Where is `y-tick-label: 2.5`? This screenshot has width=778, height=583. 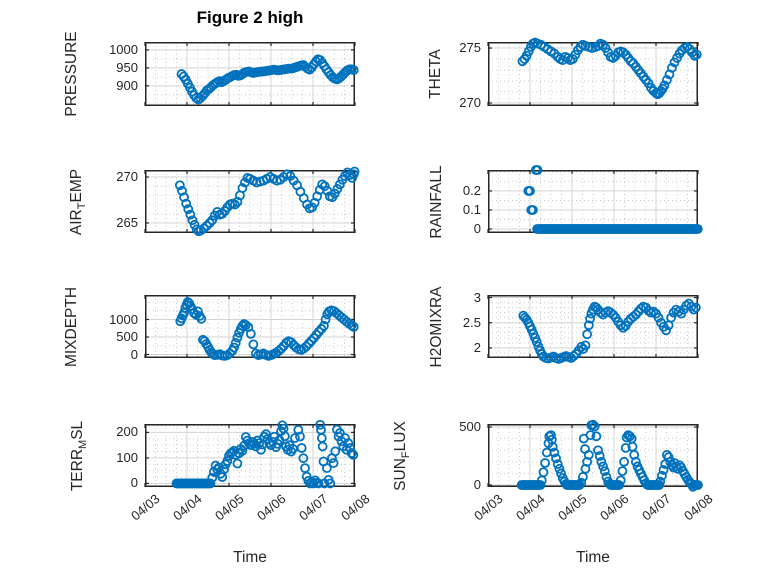 y-tick-label: 2.5 is located at coordinates (471, 322).